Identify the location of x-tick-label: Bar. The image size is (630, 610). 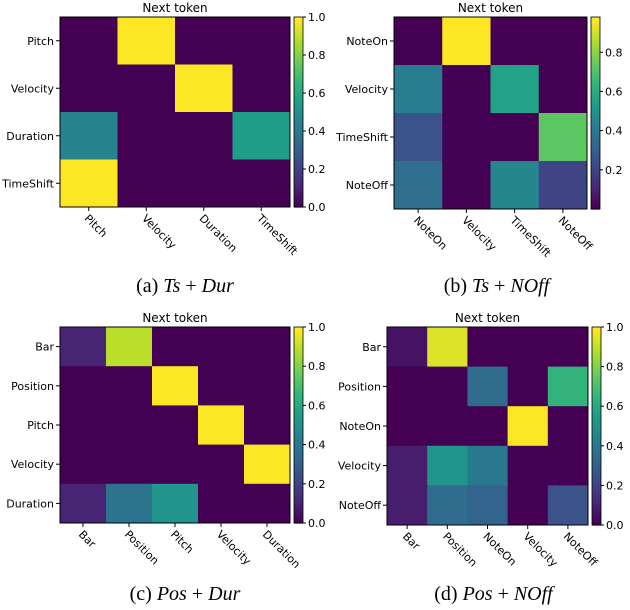
(87, 539).